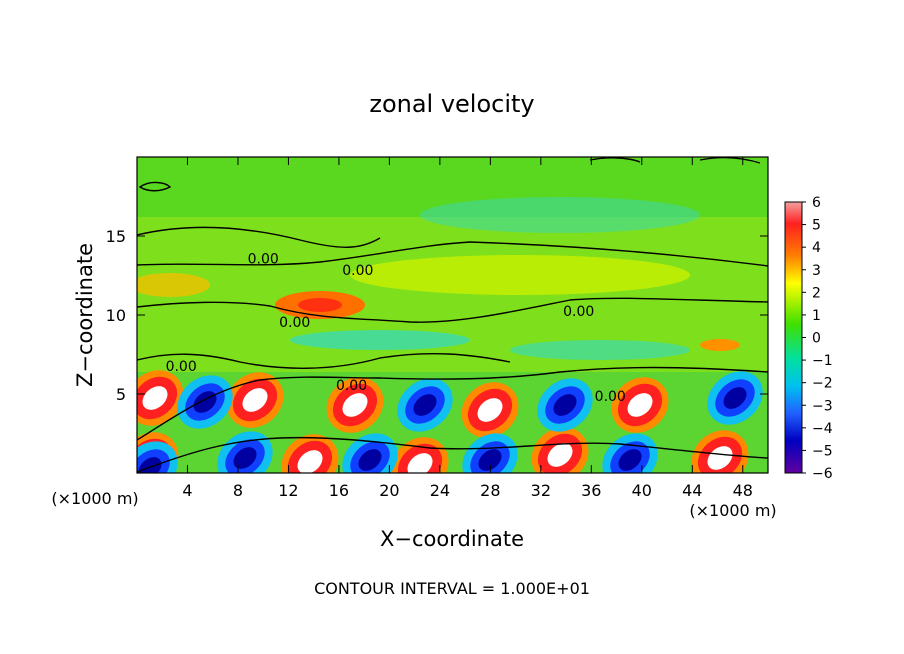 This screenshot has width=904, height=654. I want to click on colorbar-ticks: 6 5 4 3 2 1 0 −1 −2 −3 −4 −5 −6, so click(817, 338).